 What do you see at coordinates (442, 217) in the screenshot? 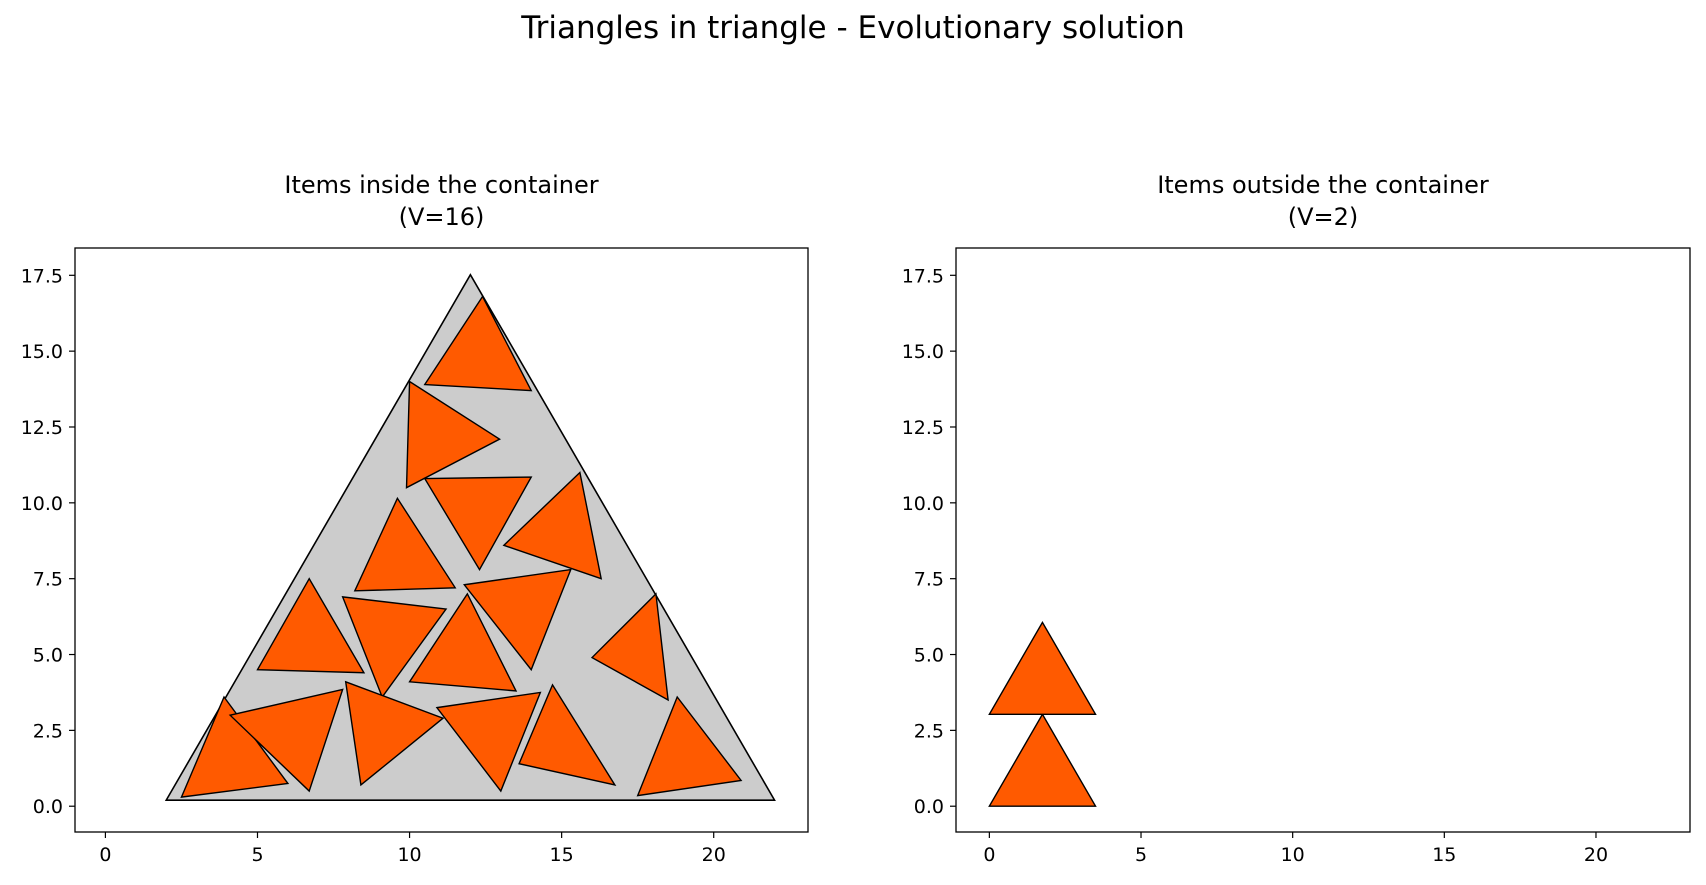
I see `panel-subtitle: (V=16)` at bounding box center [442, 217].